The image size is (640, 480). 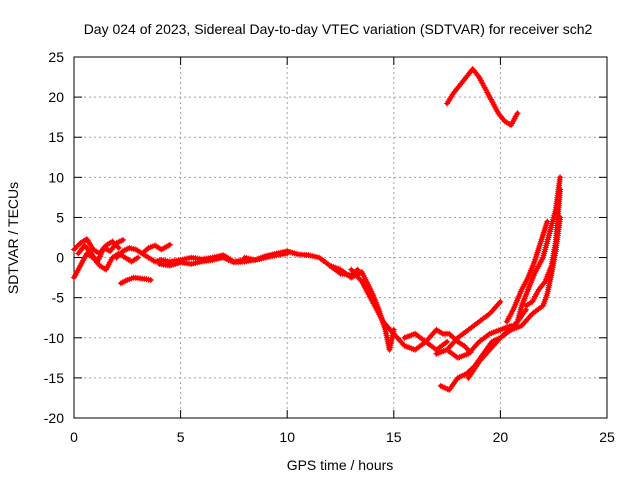 What do you see at coordinates (501, 437) in the screenshot?
I see `x-tick-label: 20` at bounding box center [501, 437].